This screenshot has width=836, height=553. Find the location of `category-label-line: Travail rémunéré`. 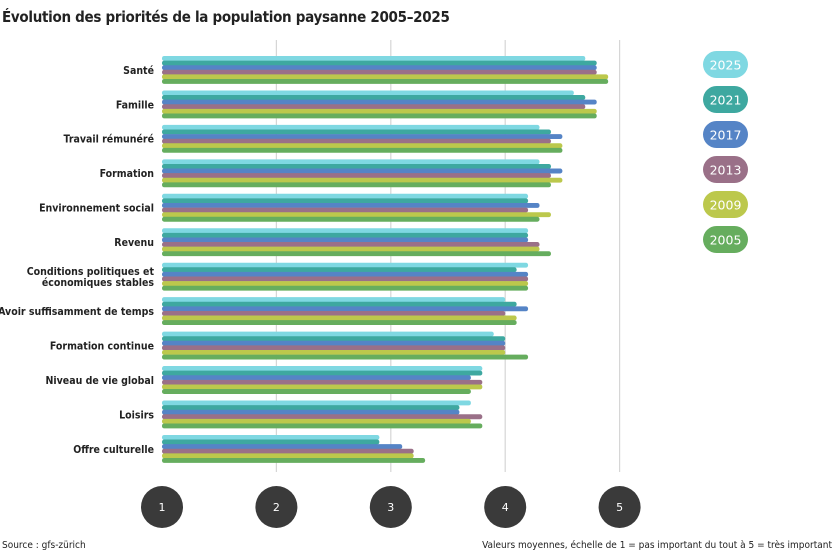

category-label-line: Travail rémunéré is located at coordinates (109, 140).